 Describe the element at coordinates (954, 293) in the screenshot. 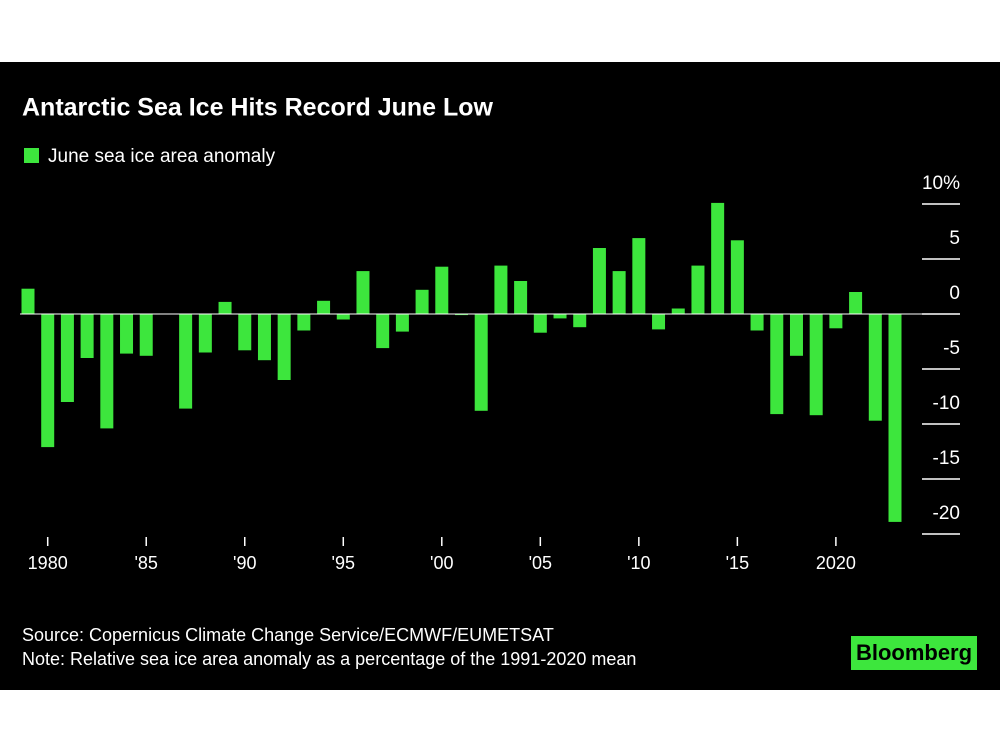

I see `y-tick-label: 0` at that location.